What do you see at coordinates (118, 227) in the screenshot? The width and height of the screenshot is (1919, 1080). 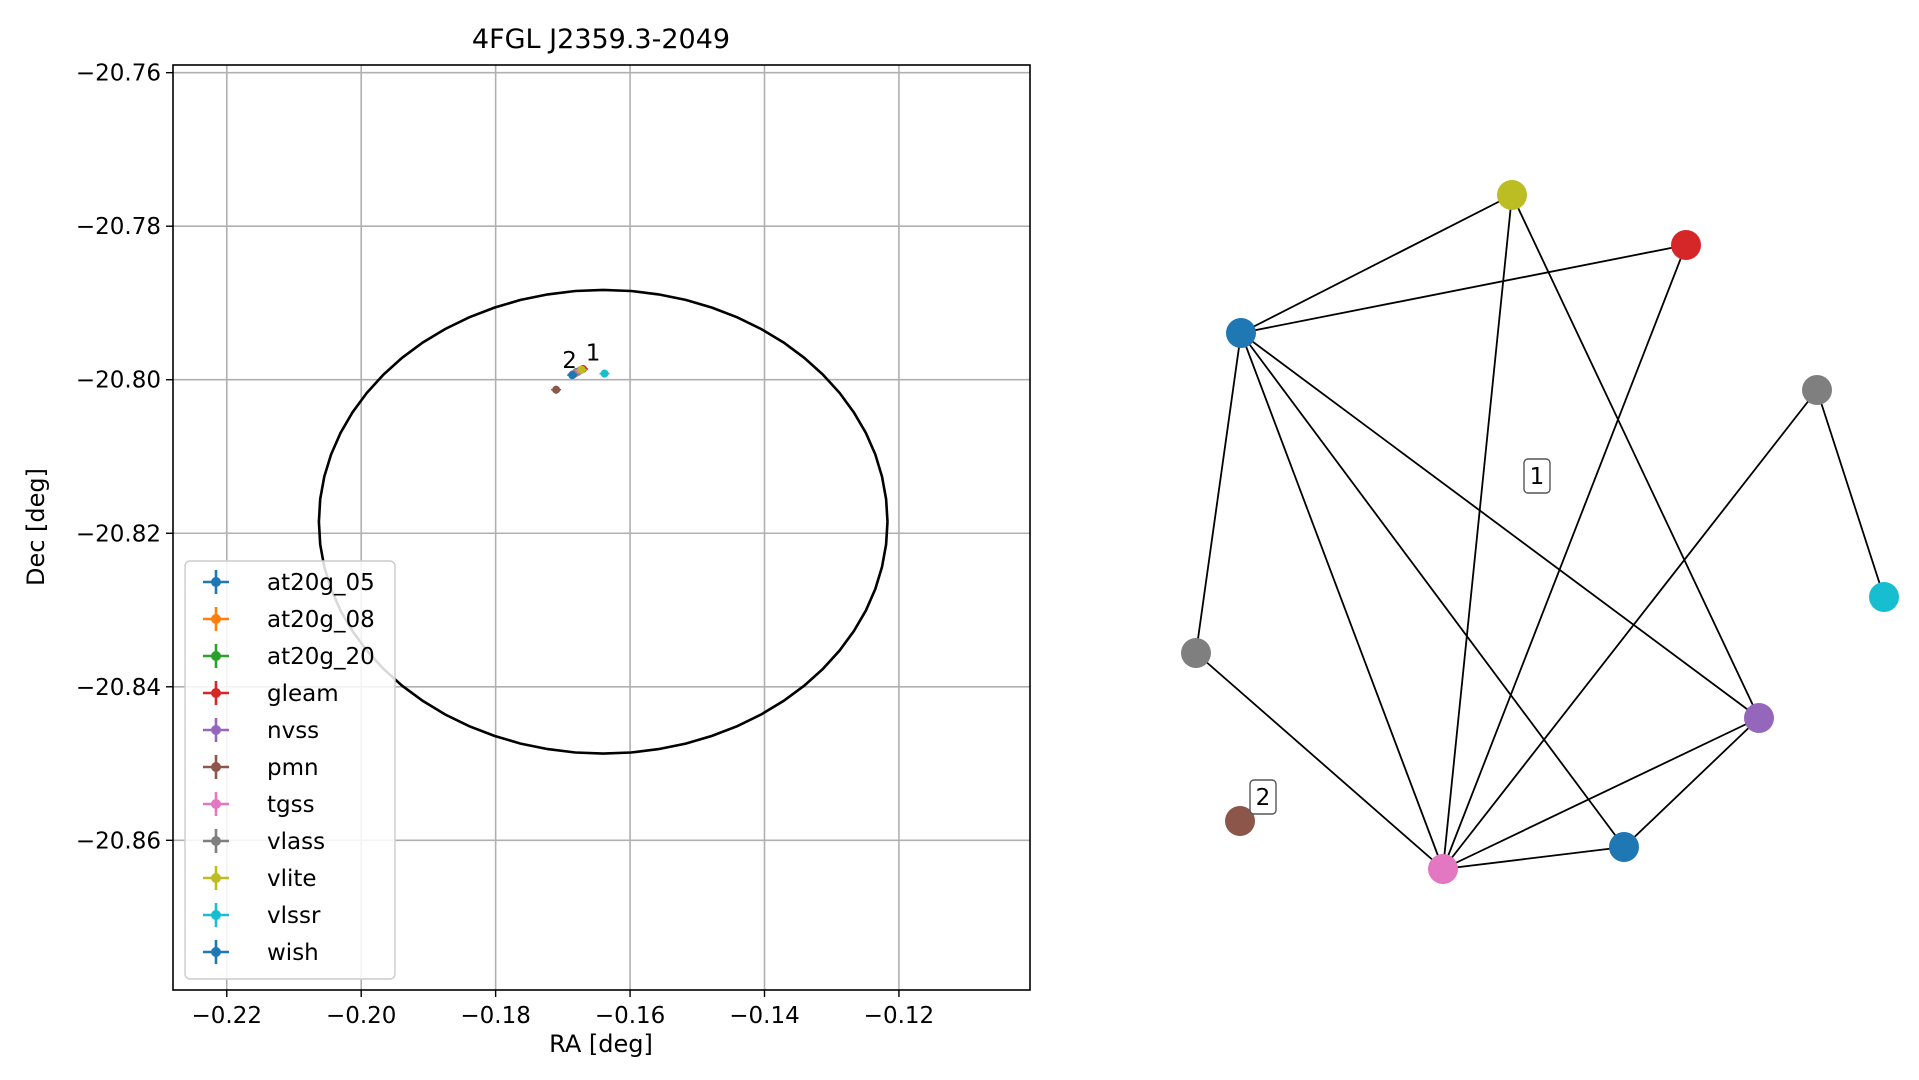 I see `y-tick-label: −20.78` at bounding box center [118, 227].